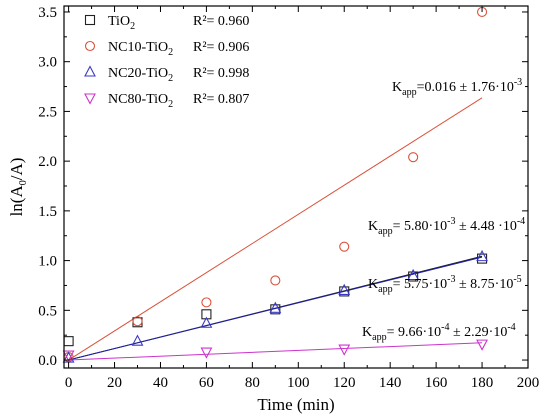 The width and height of the screenshot is (550, 417). Describe the element at coordinates (221, 99) in the screenshot. I see `legend-r2-3: R²= 0.807` at that location.